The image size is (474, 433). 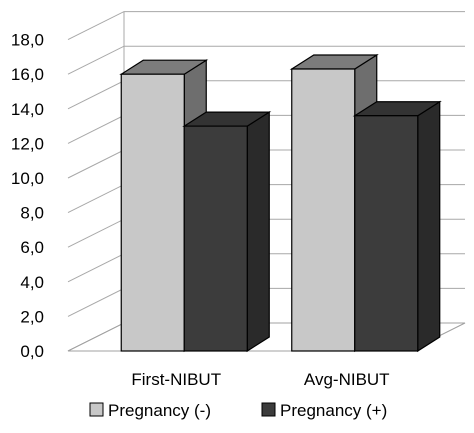 I want to click on gridline, so click(x=266, y=26).